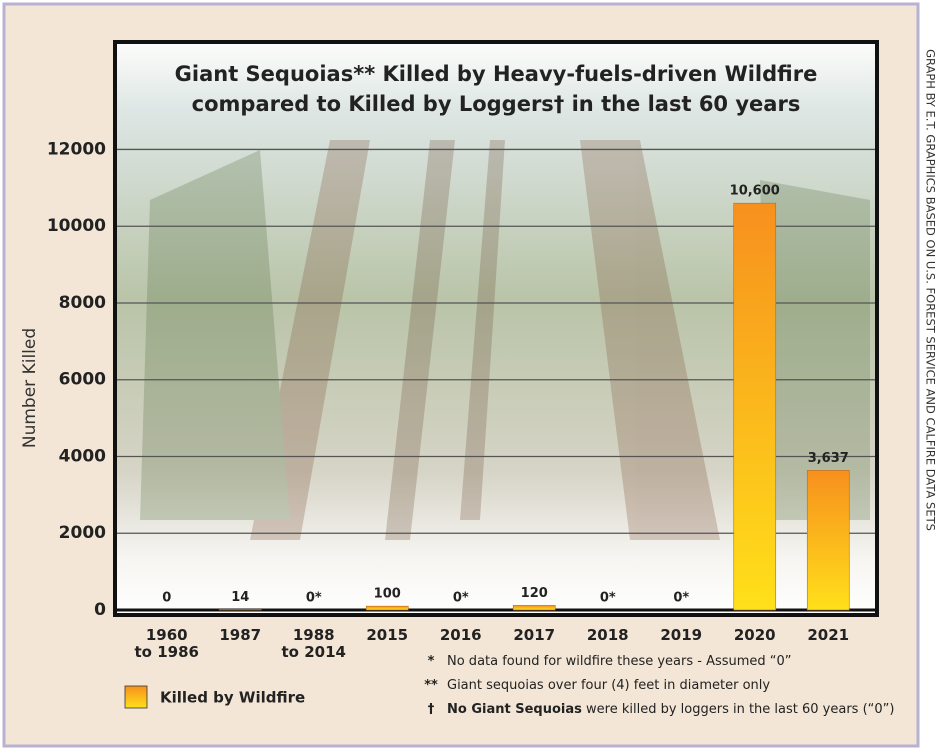 The image size is (948, 756). I want to click on x-tick-label: 1988 to 2014, so click(313, 643).